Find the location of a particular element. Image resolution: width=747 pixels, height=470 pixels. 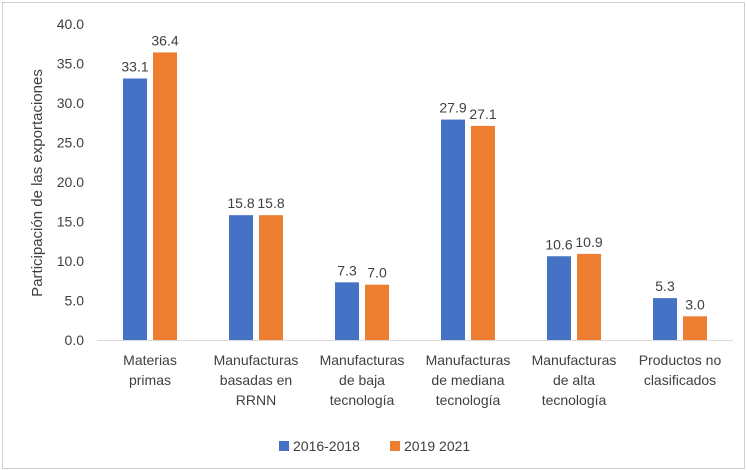

legend-label: 2019 2021 is located at coordinates (437, 446).